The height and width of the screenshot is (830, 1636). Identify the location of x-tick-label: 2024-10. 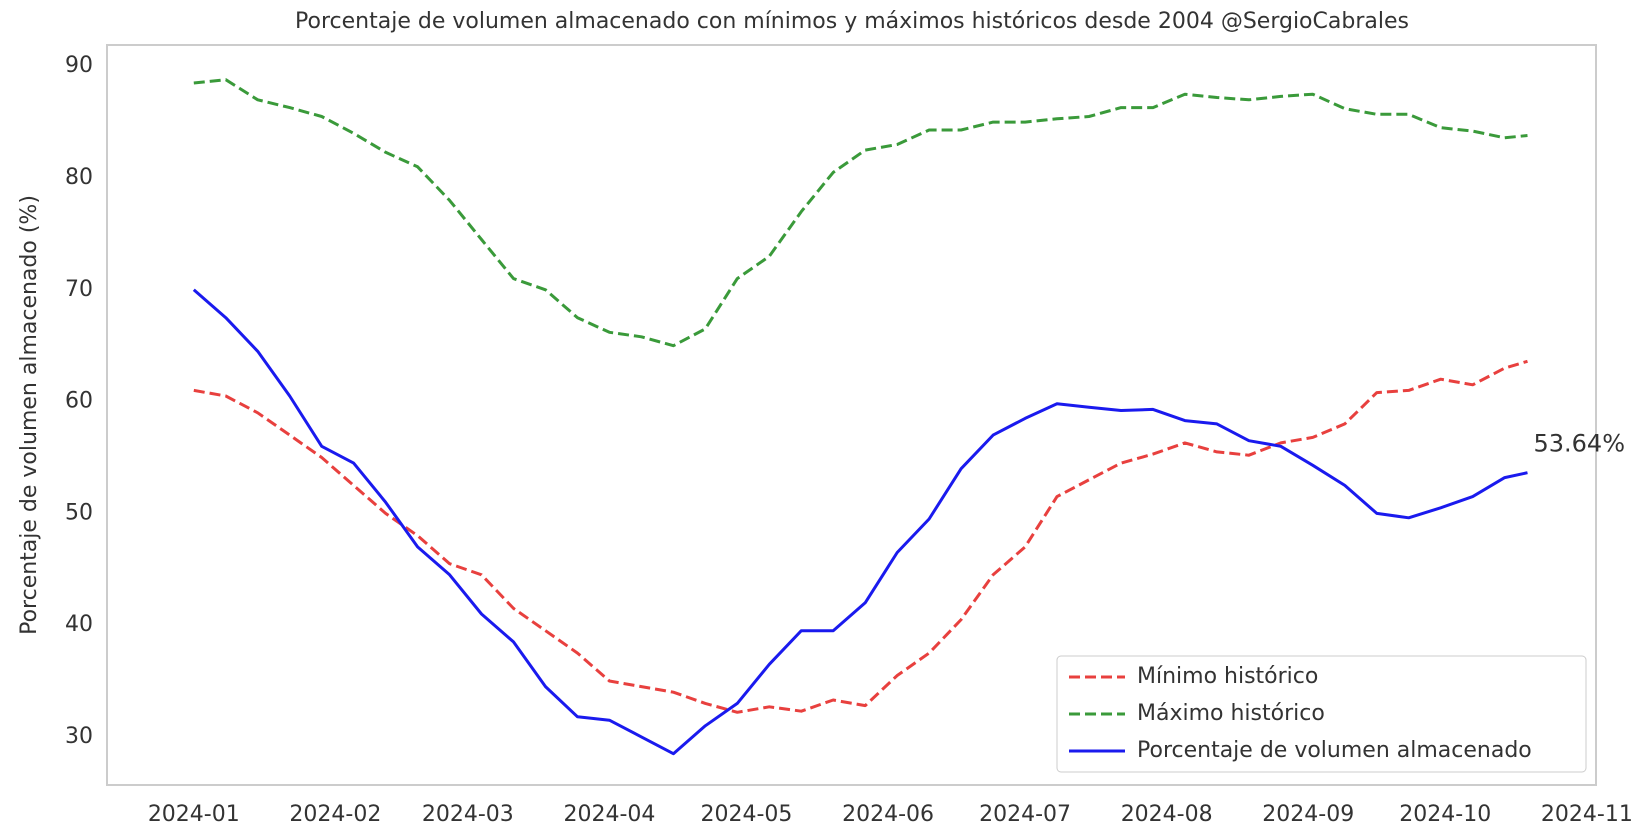
(1445, 814).